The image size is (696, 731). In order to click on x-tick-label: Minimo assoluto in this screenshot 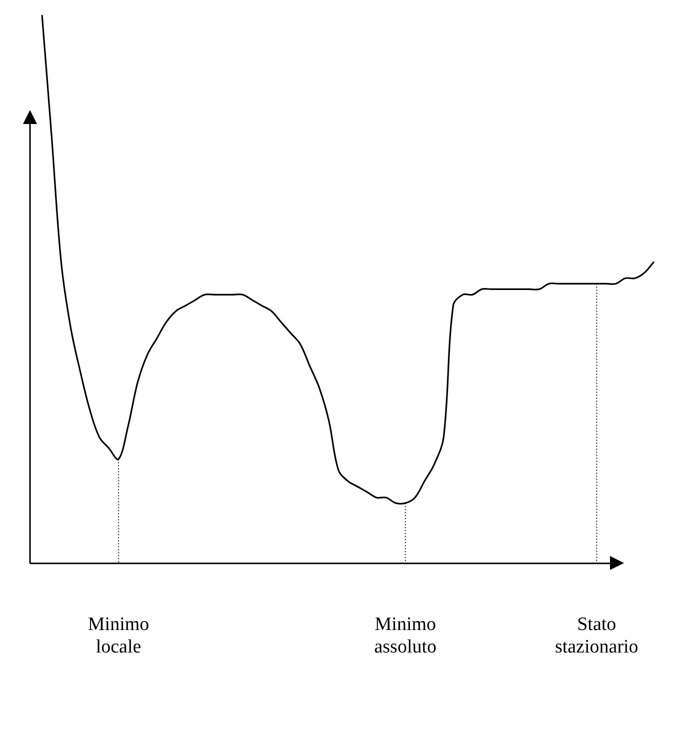, I will do `click(405, 636)`.